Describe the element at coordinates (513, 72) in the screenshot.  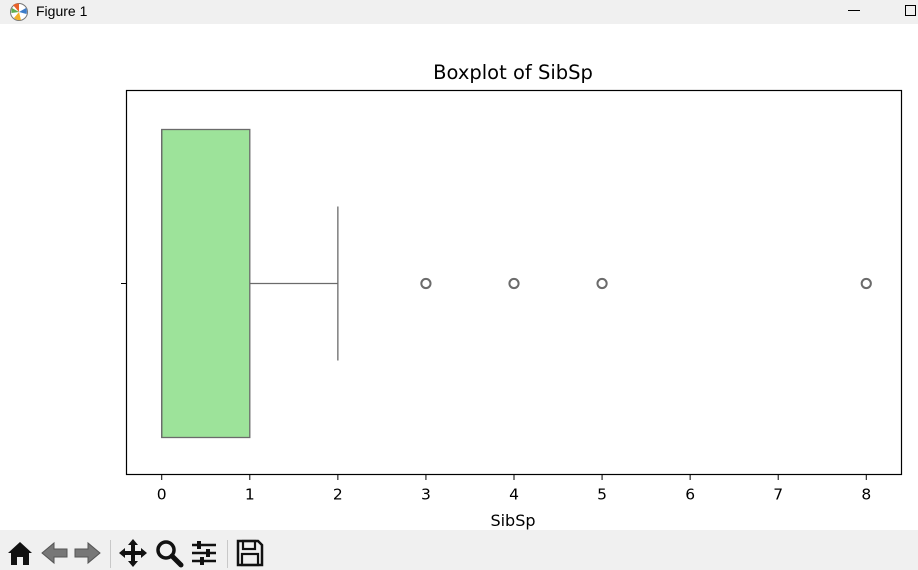
I see `chart-title: Boxplot of SibSp` at that location.